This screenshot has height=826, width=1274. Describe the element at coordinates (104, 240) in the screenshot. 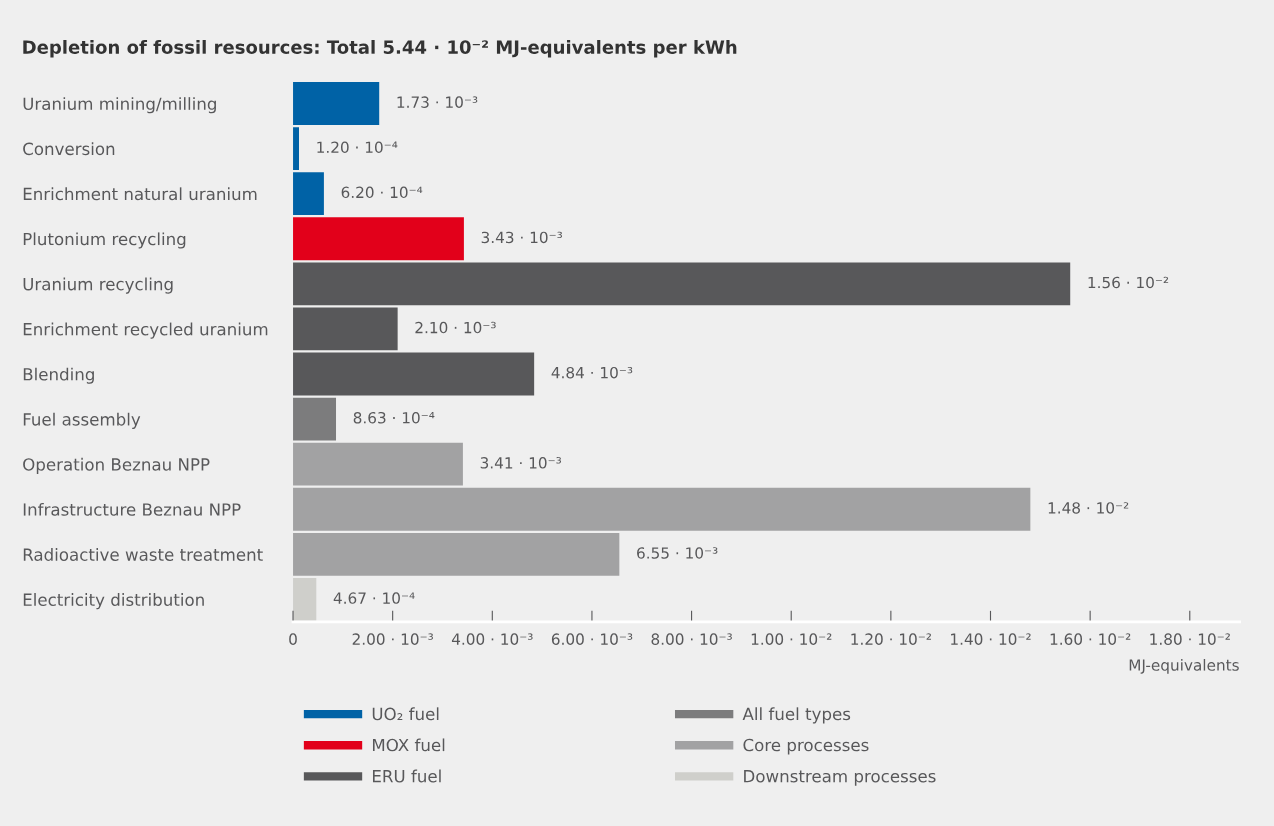

I see `y-tick-label: Plutonium recycling` at that location.